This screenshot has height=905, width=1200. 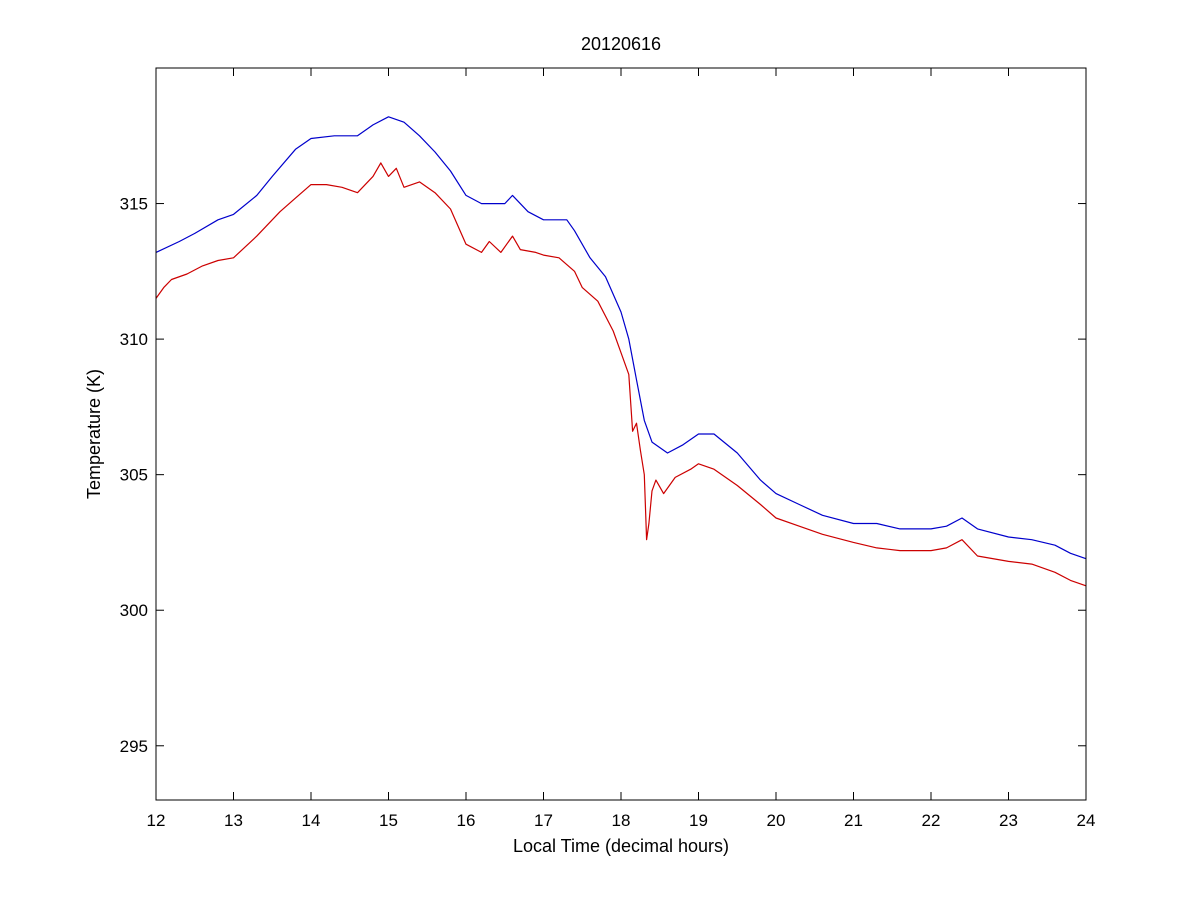 I want to click on x-tick-label: 18, so click(x=621, y=820).